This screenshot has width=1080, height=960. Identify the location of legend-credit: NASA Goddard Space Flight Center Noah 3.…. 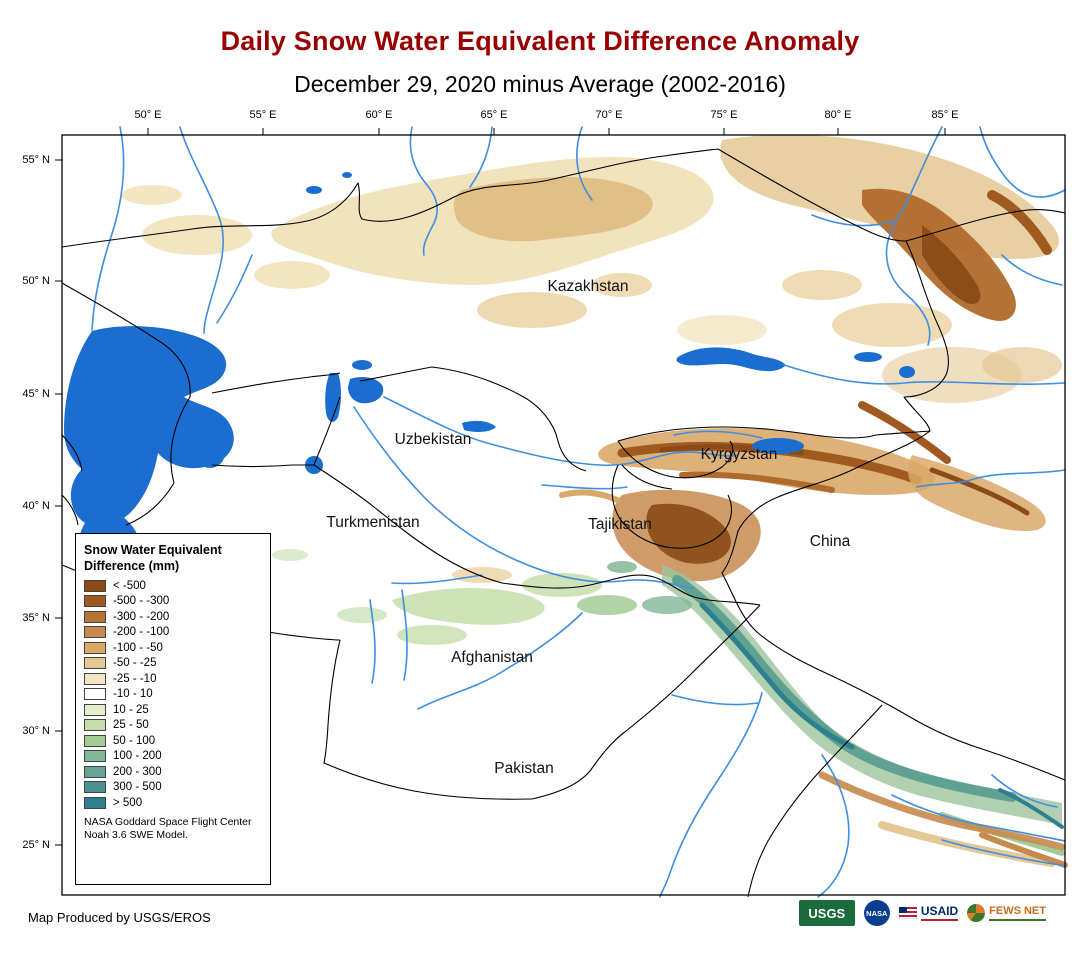
(168, 828).